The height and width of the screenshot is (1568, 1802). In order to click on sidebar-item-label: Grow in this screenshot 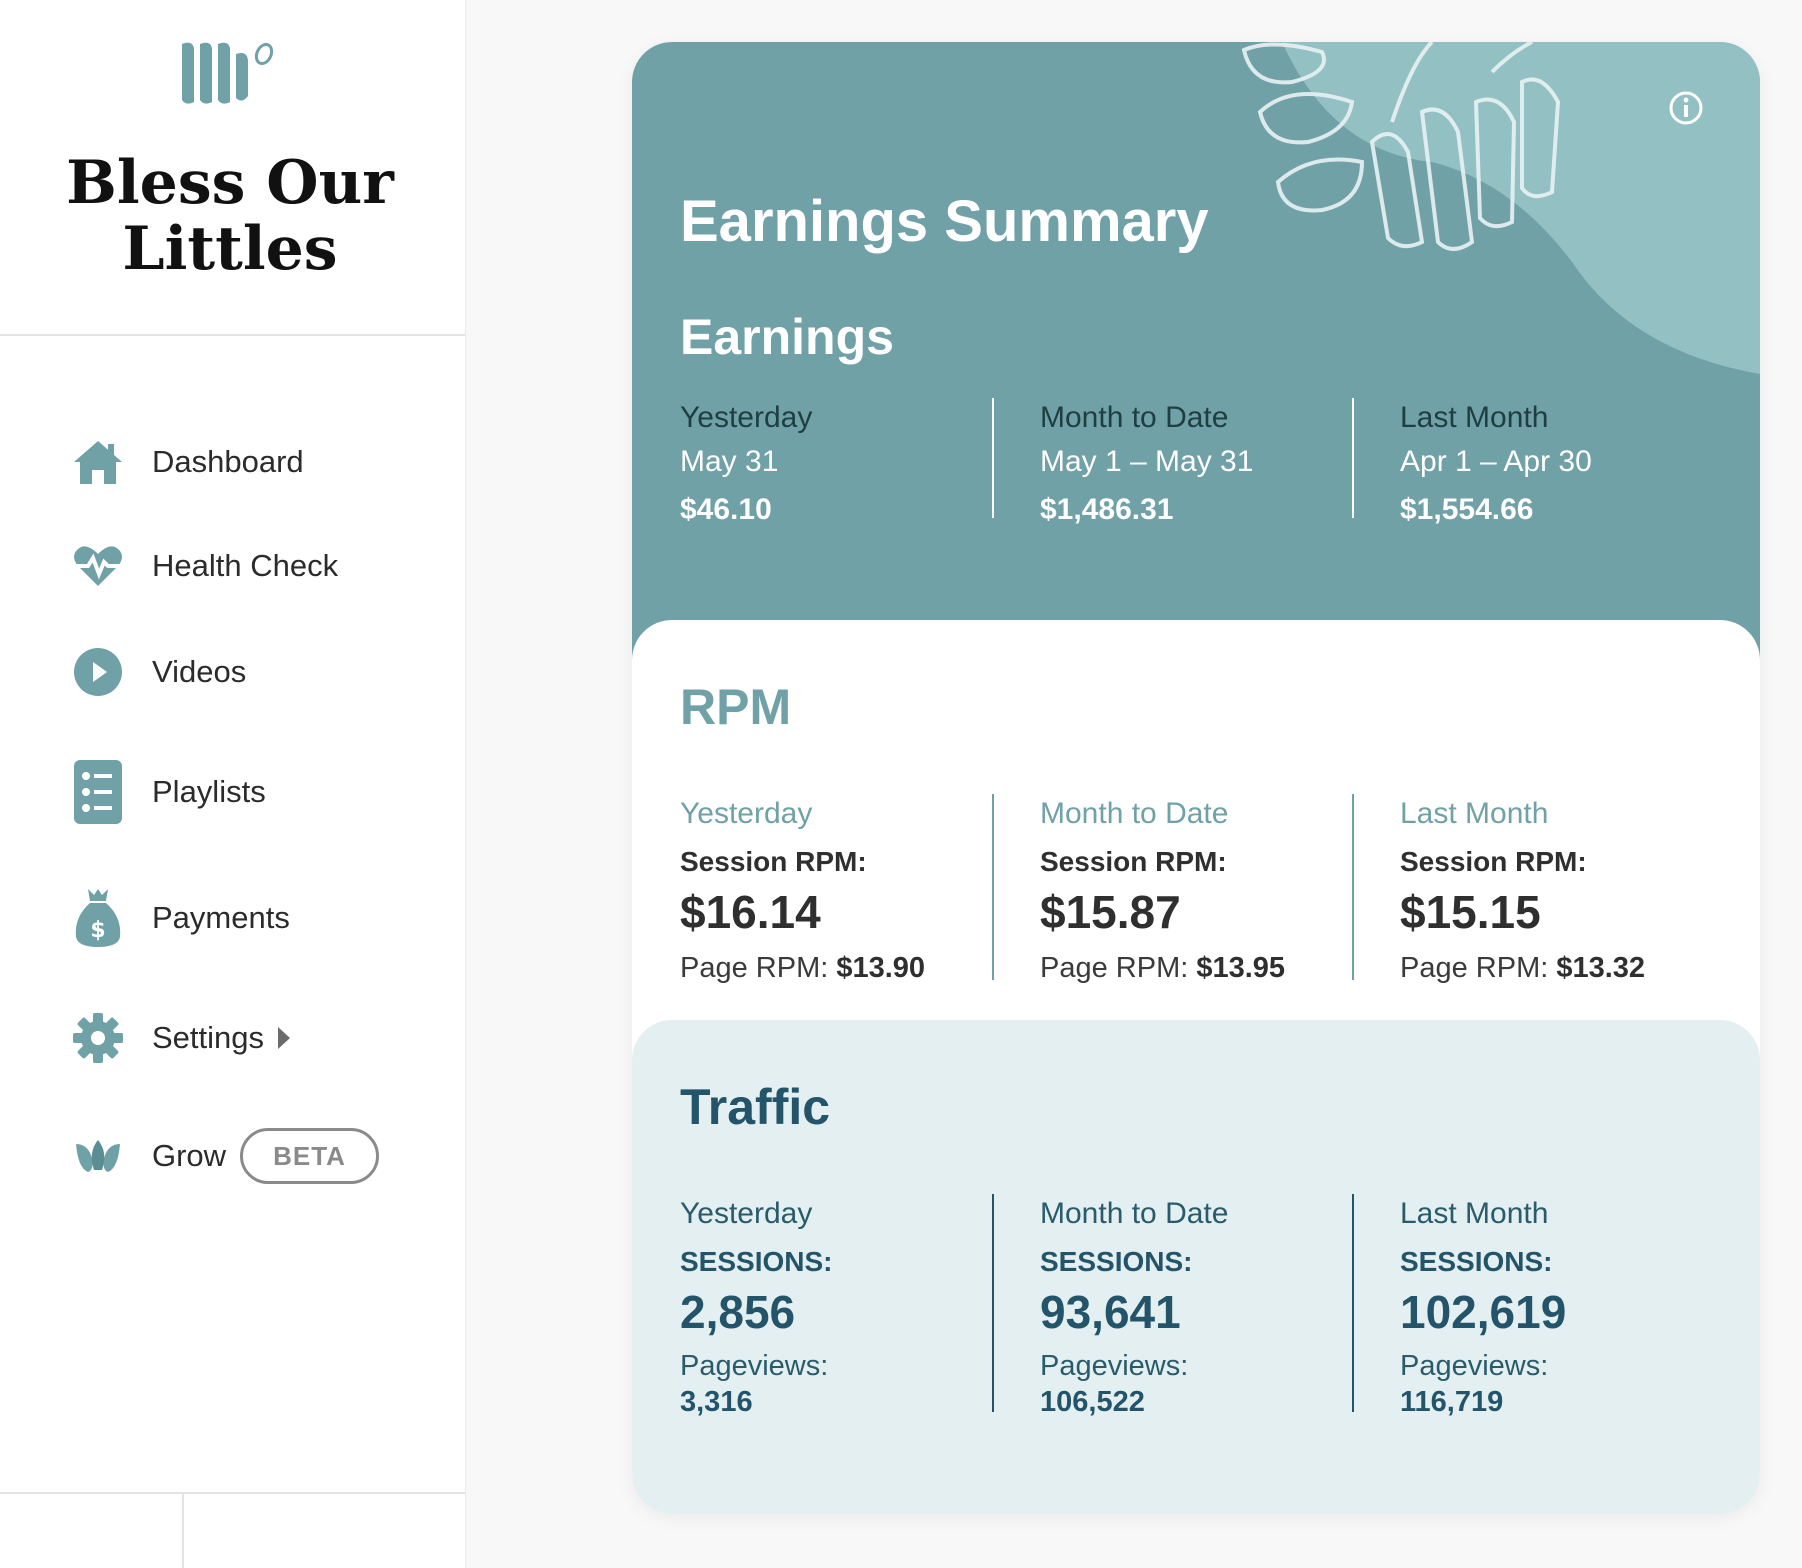, I will do `click(189, 1155)`.